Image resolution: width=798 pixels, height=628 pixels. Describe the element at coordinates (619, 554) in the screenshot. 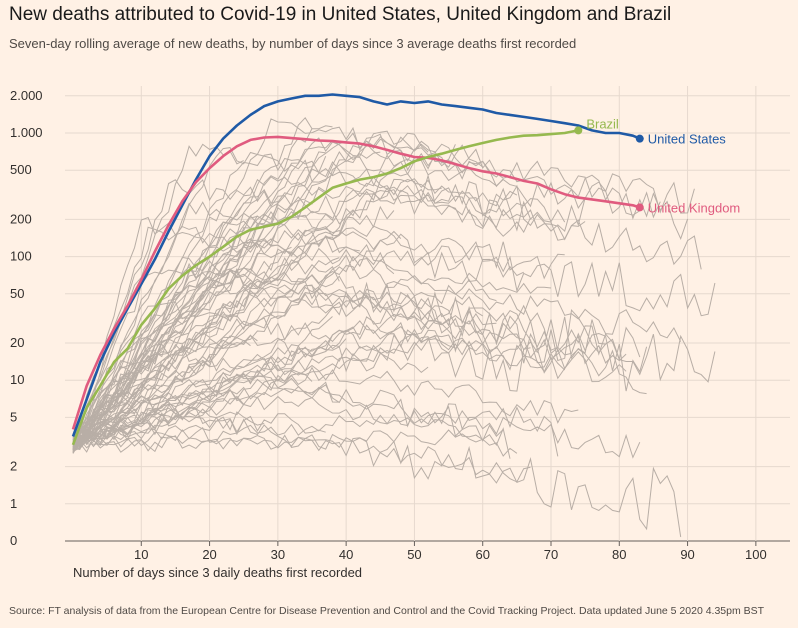

I see `x-tick-label: 80` at that location.